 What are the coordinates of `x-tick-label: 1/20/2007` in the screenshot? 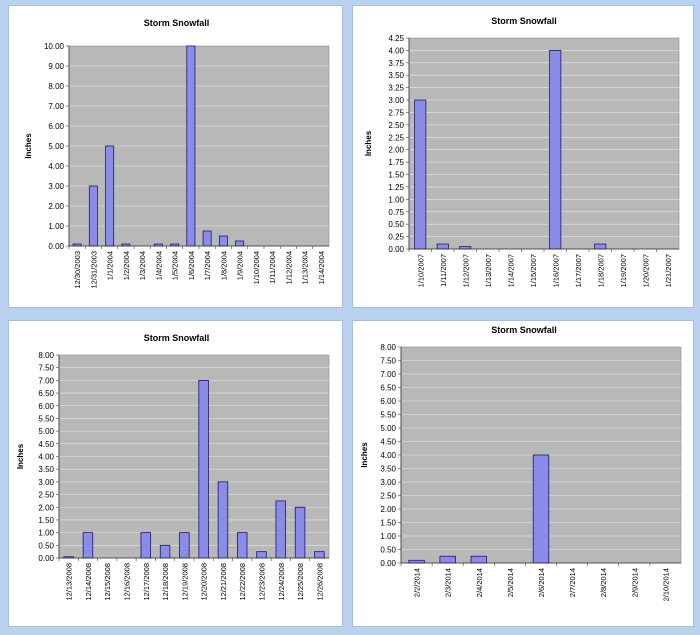 It's located at (645, 270).